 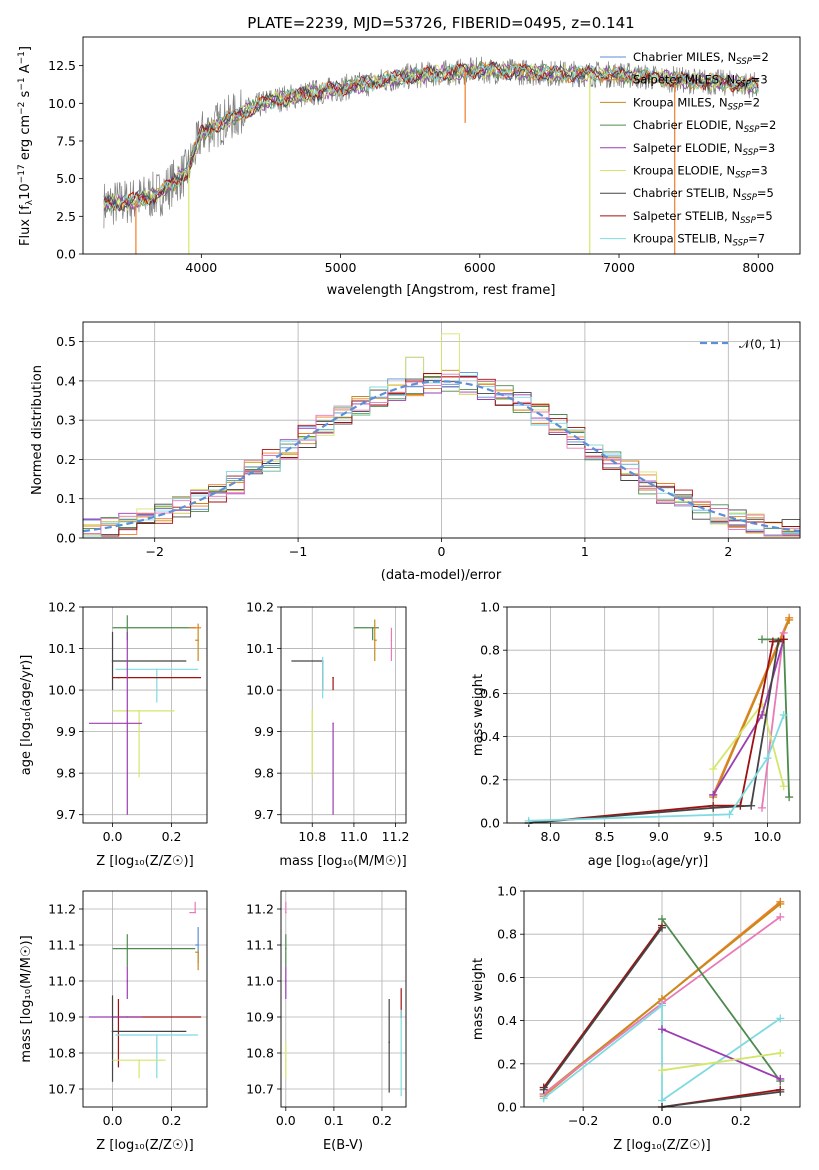 I want to click on spectrum-xtick-label-2: 6000, so click(x=480, y=267).